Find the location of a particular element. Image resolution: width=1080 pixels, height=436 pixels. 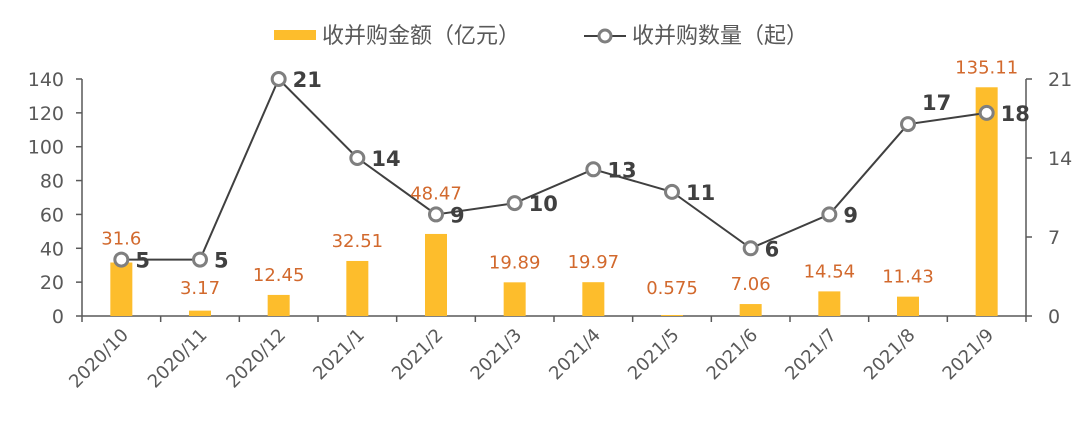

x-tick-label: 2021/8 is located at coordinates (890, 355).